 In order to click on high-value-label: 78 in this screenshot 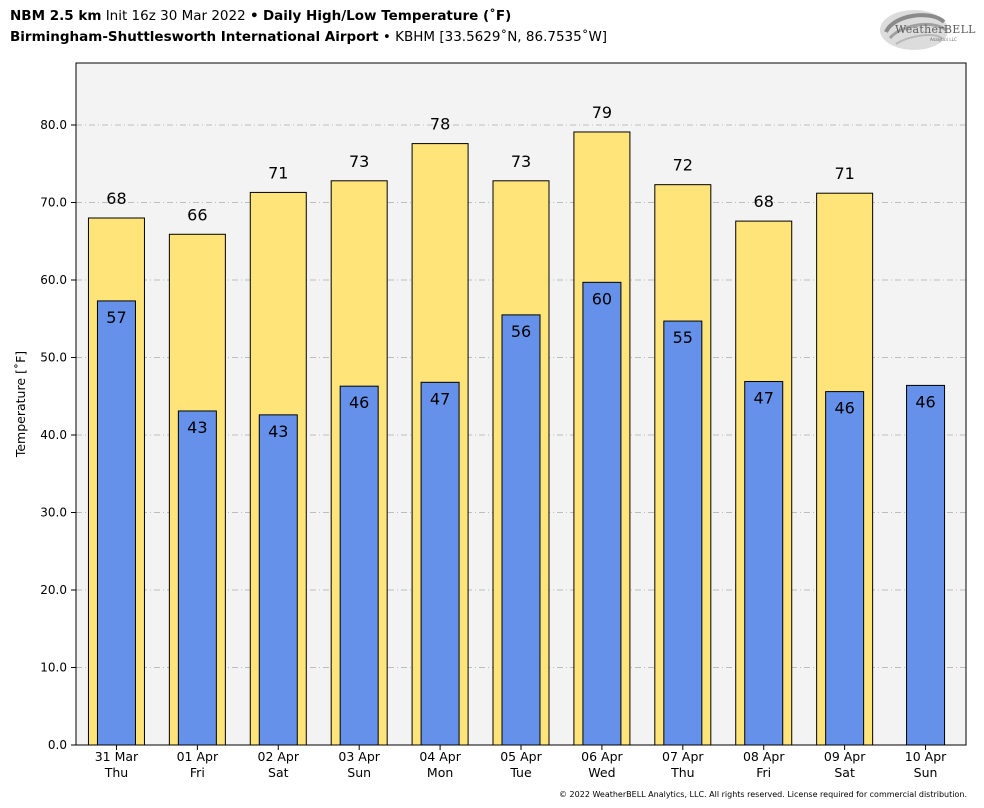, I will do `click(440, 124)`.